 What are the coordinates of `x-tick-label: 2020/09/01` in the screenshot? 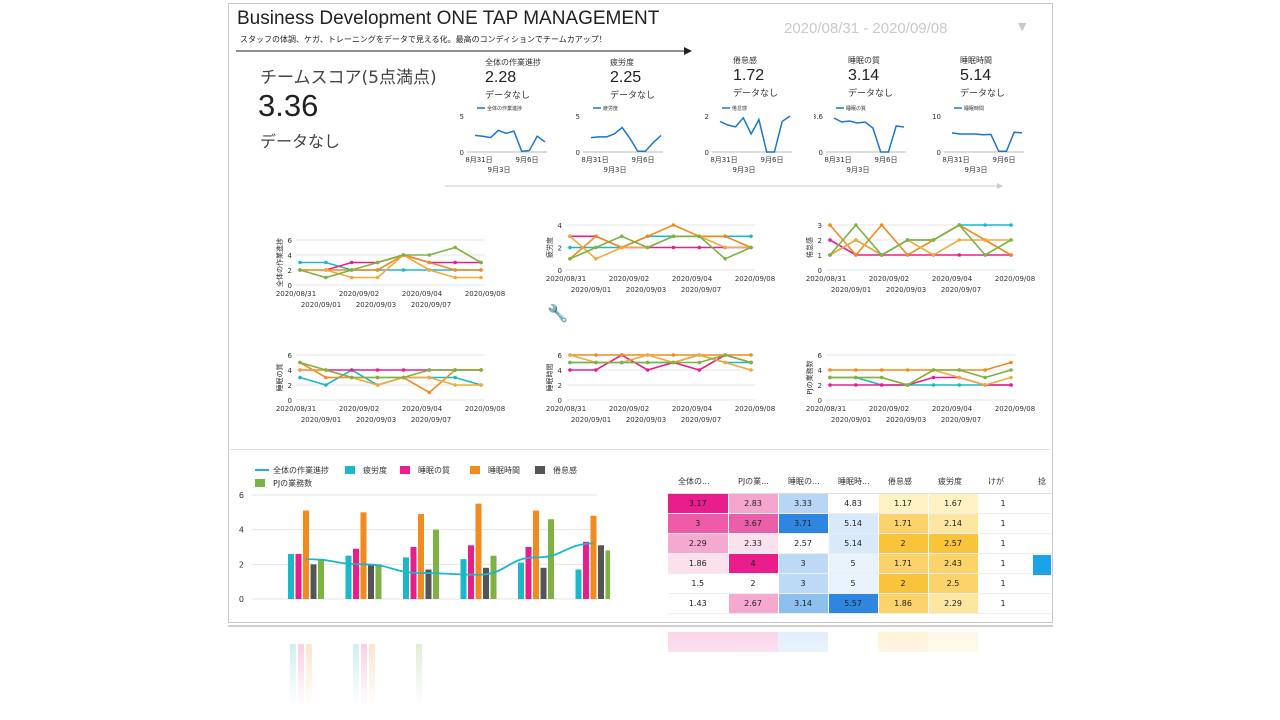 It's located at (591, 420).